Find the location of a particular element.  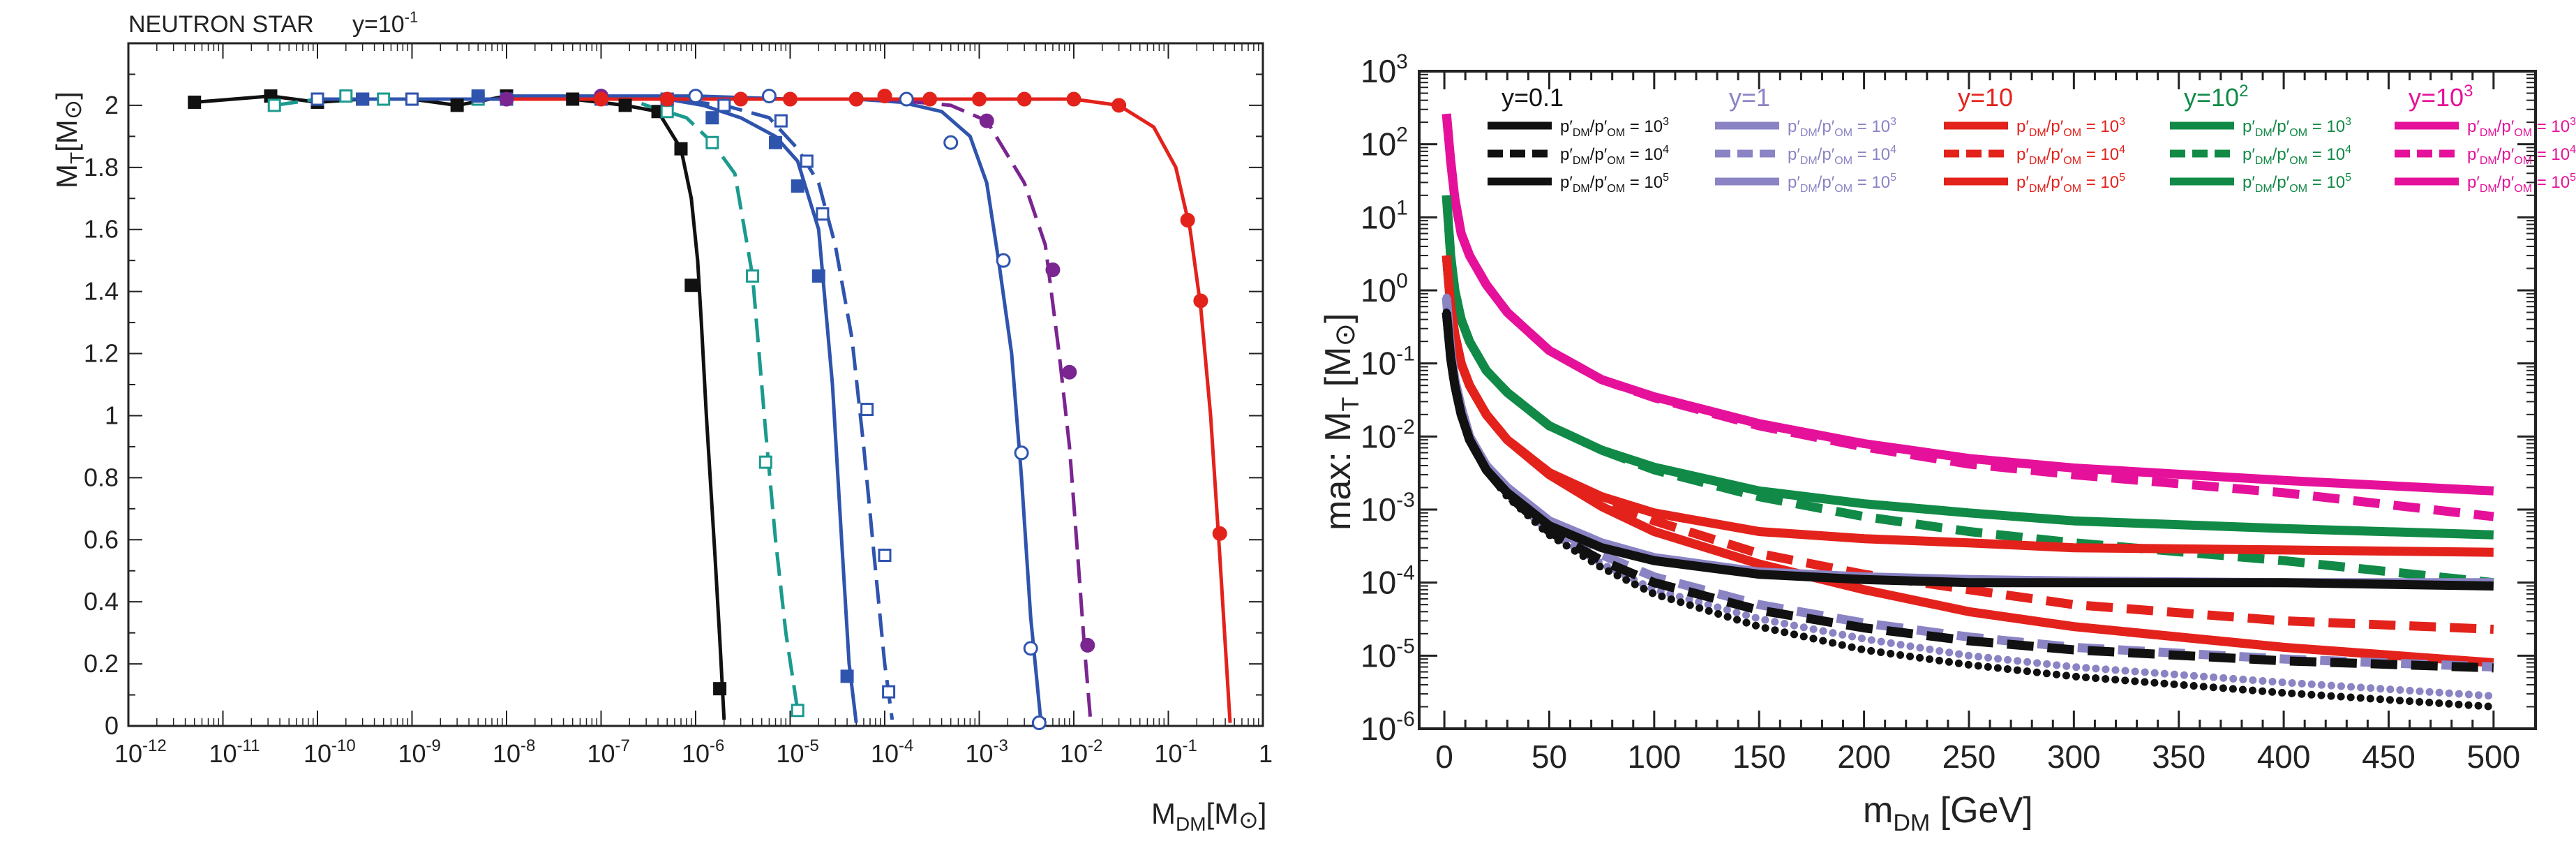

right-x-tick-label: 50 is located at coordinates (1549, 757).